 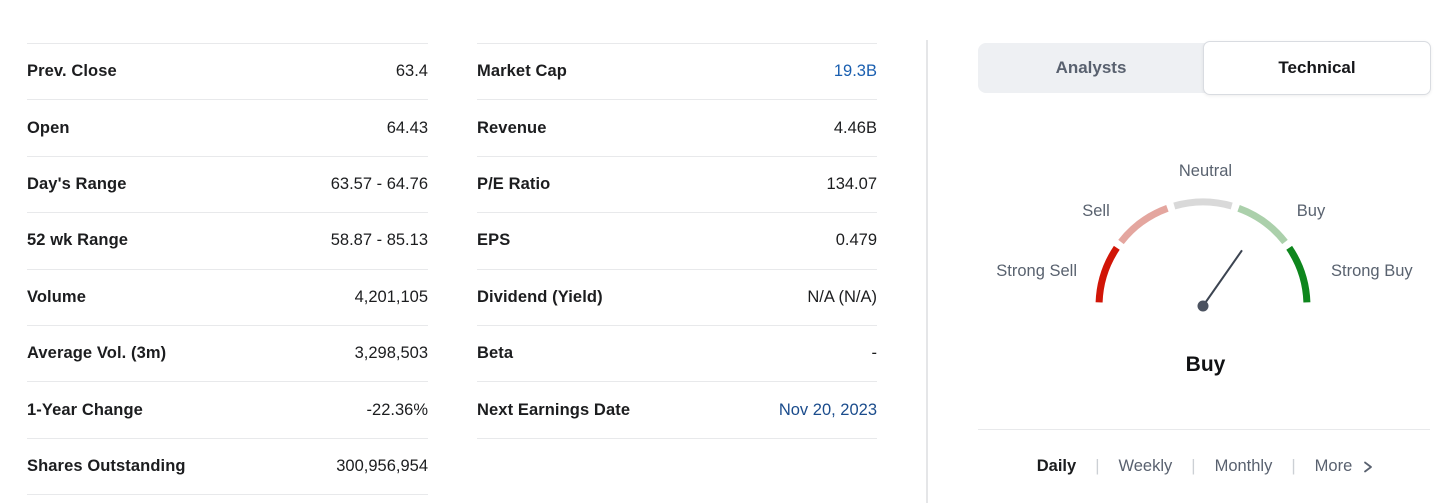 I want to click on vertical-divider, so click(x=927, y=271).